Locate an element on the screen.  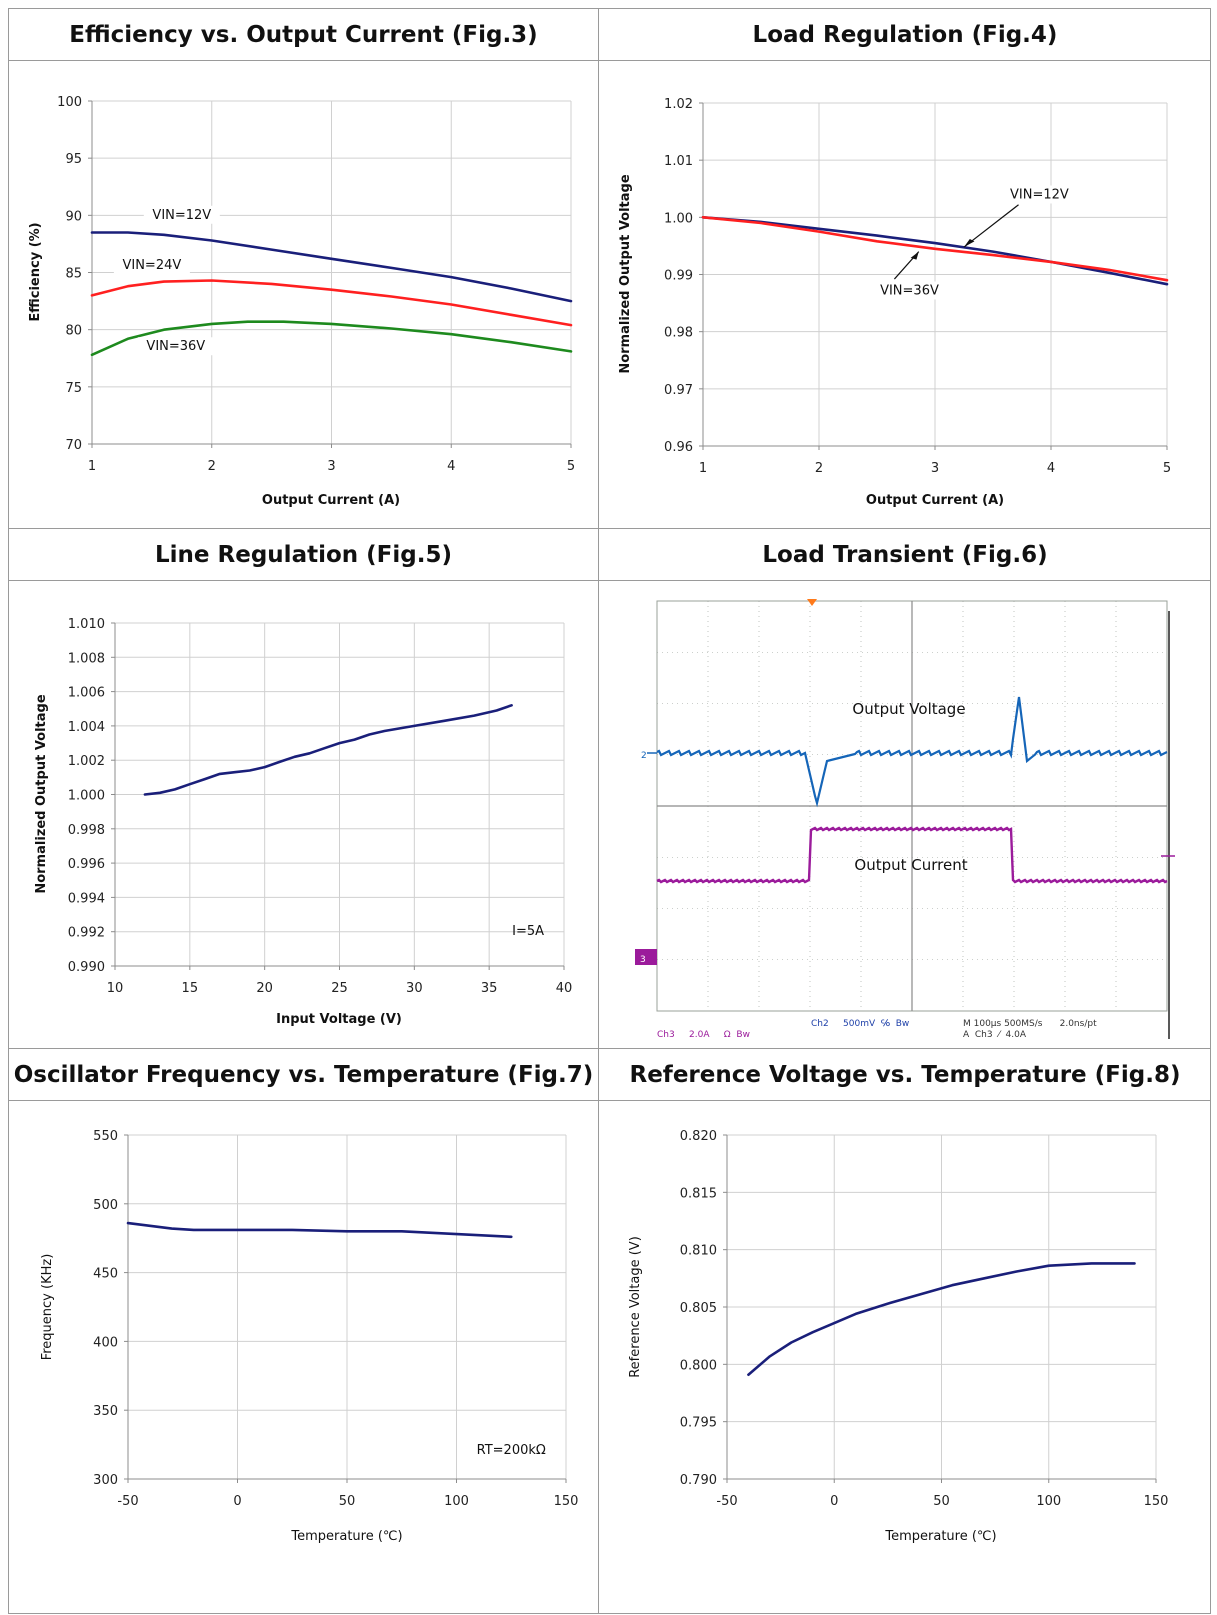
annotation-label: RT=200kΩ is located at coordinates (511, 1450).